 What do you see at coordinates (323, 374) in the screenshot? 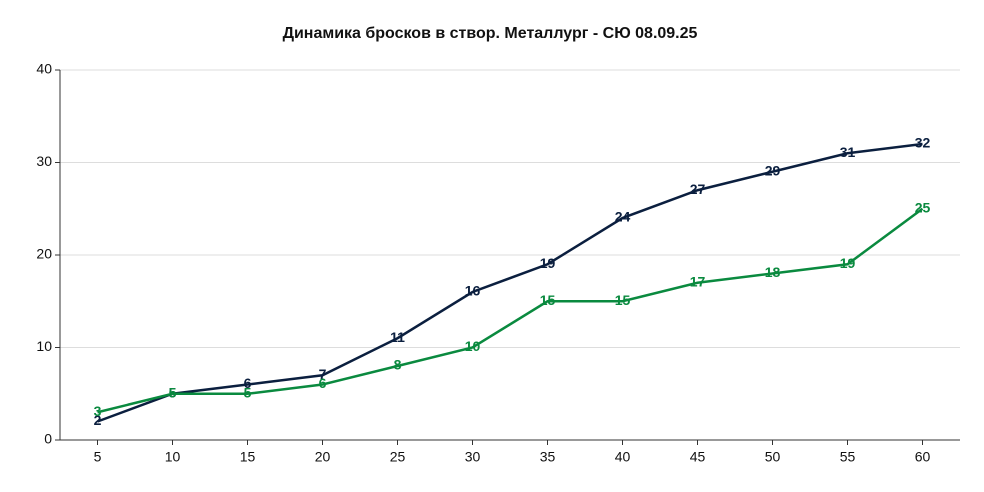
I see `value-label: 7` at bounding box center [323, 374].